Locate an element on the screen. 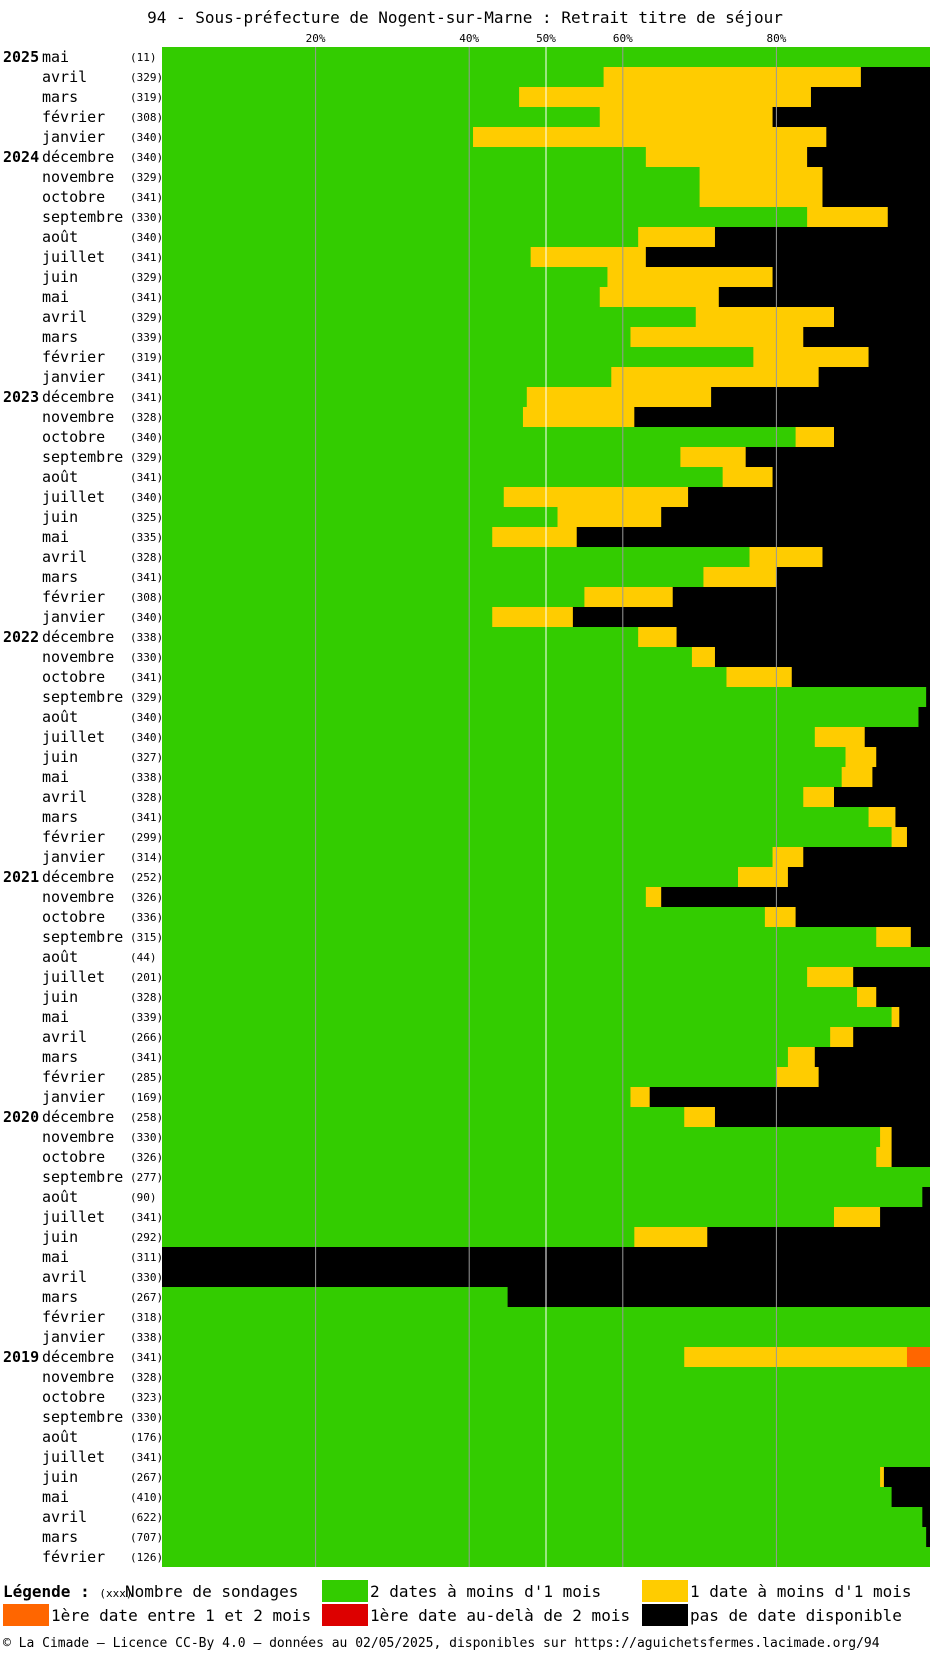  year-label: 2022 is located at coordinates (21, 637).